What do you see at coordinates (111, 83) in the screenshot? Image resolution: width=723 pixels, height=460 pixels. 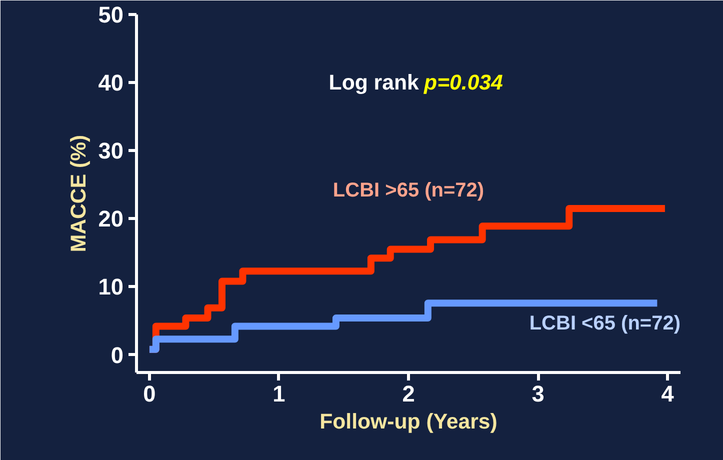 I see `y-tick-label: 40` at bounding box center [111, 83].